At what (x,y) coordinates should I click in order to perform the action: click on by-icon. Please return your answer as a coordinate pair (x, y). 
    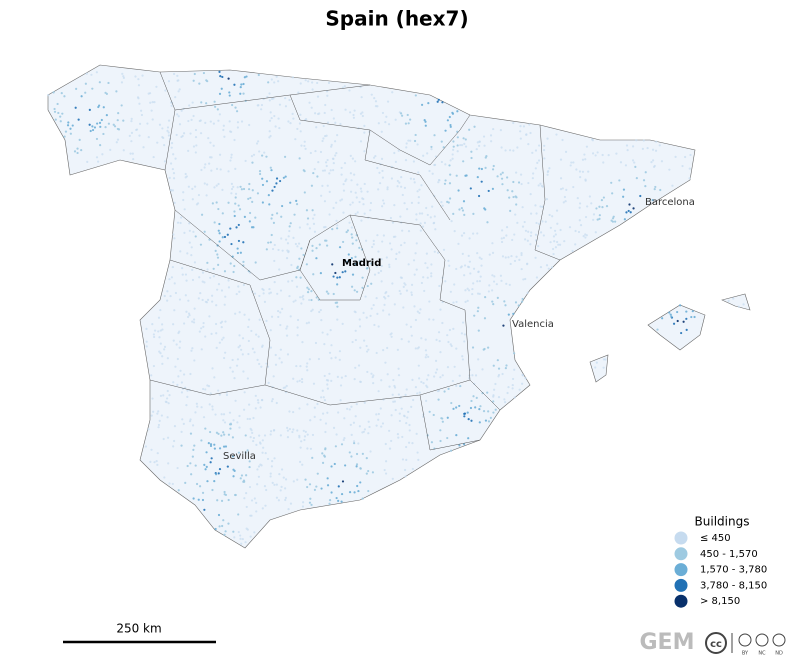
    Looking at the image, I should click on (745, 640).